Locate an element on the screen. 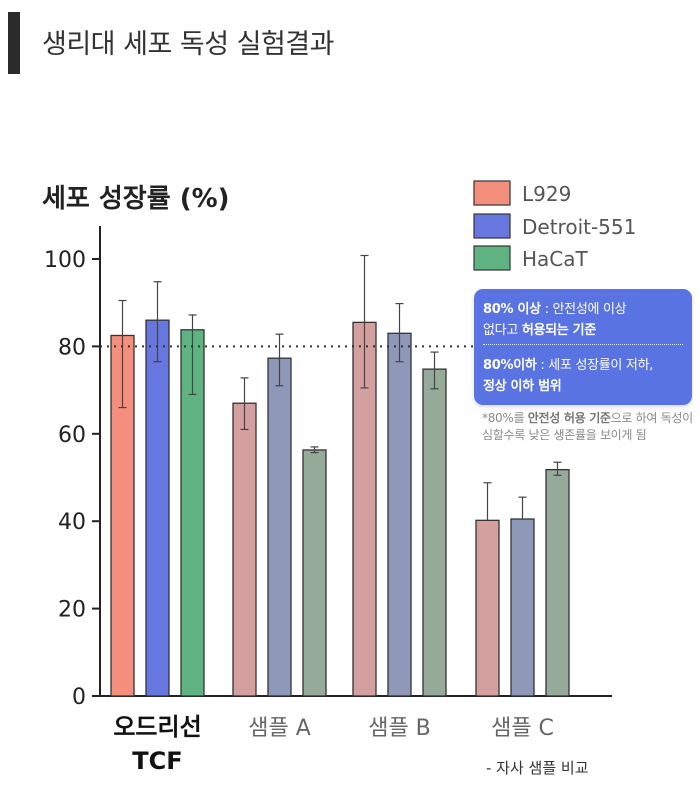 The width and height of the screenshot is (700, 791). note-line-1-text: : 안전성에 이상 is located at coordinates (583, 309).